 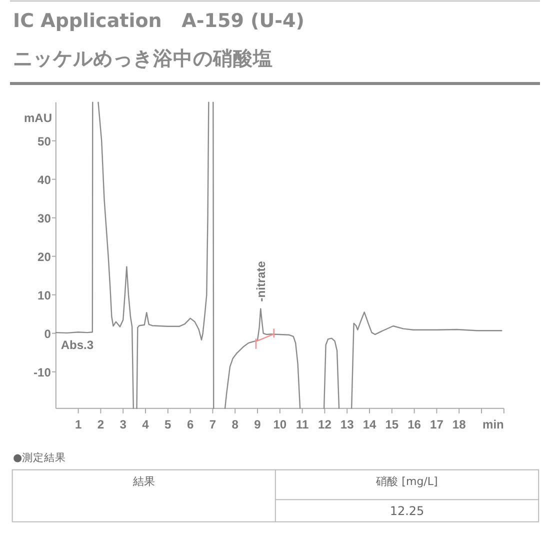 What do you see at coordinates (406, 481) in the screenshot?
I see `text: 硝酸 [mg/L]` at bounding box center [406, 481].